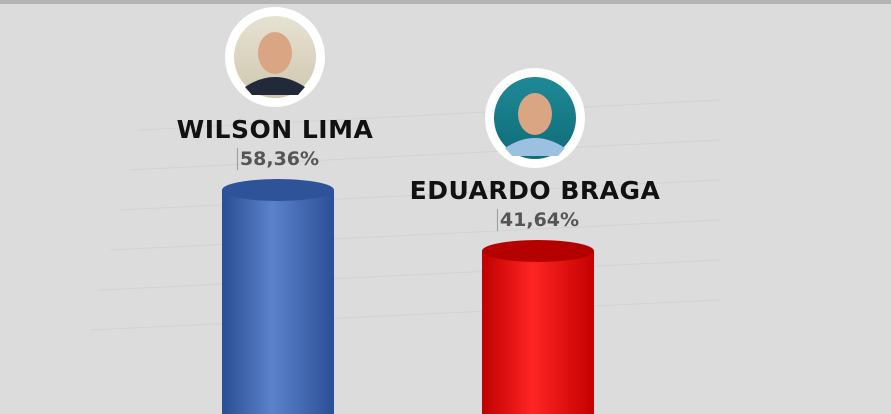 This screenshot has height=414, width=891. Describe the element at coordinates (277, 158) in the screenshot. I see `value-label: 58,36%` at that location.